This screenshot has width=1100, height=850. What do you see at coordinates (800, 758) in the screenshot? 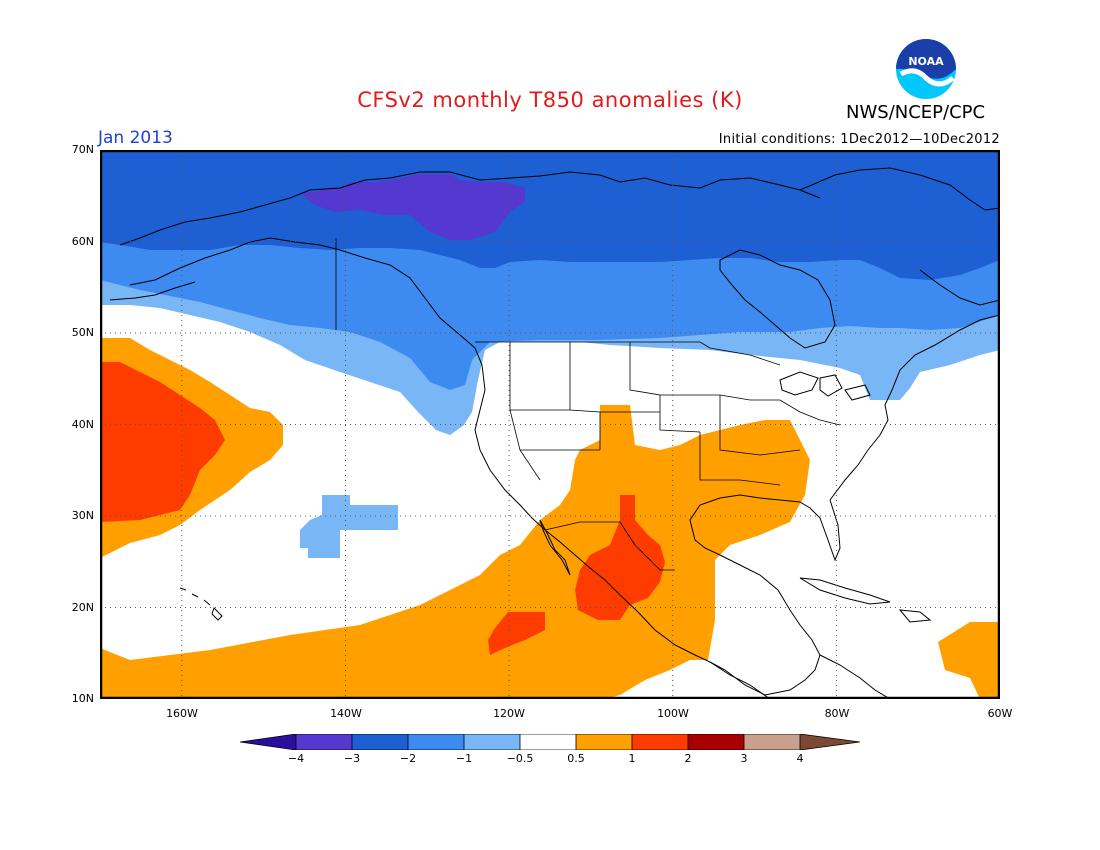
I see `colorbar-label-4: 4` at bounding box center [800, 758].